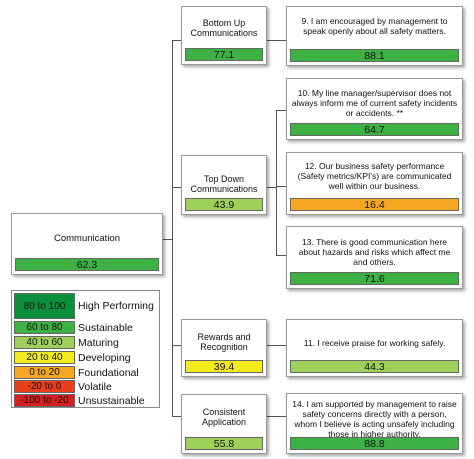 The height and width of the screenshot is (459, 474). I want to click on root-label: Communication, so click(87, 238).